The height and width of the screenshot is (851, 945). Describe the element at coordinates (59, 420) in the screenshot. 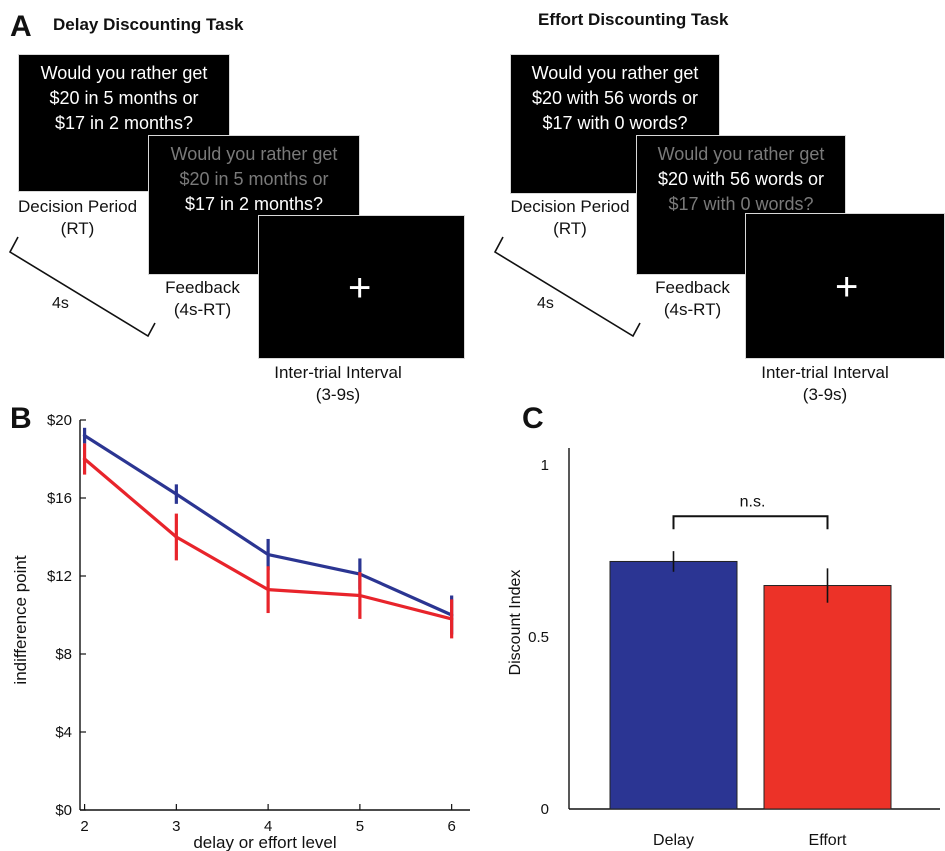

I see `y-tick-label: $20` at that location.